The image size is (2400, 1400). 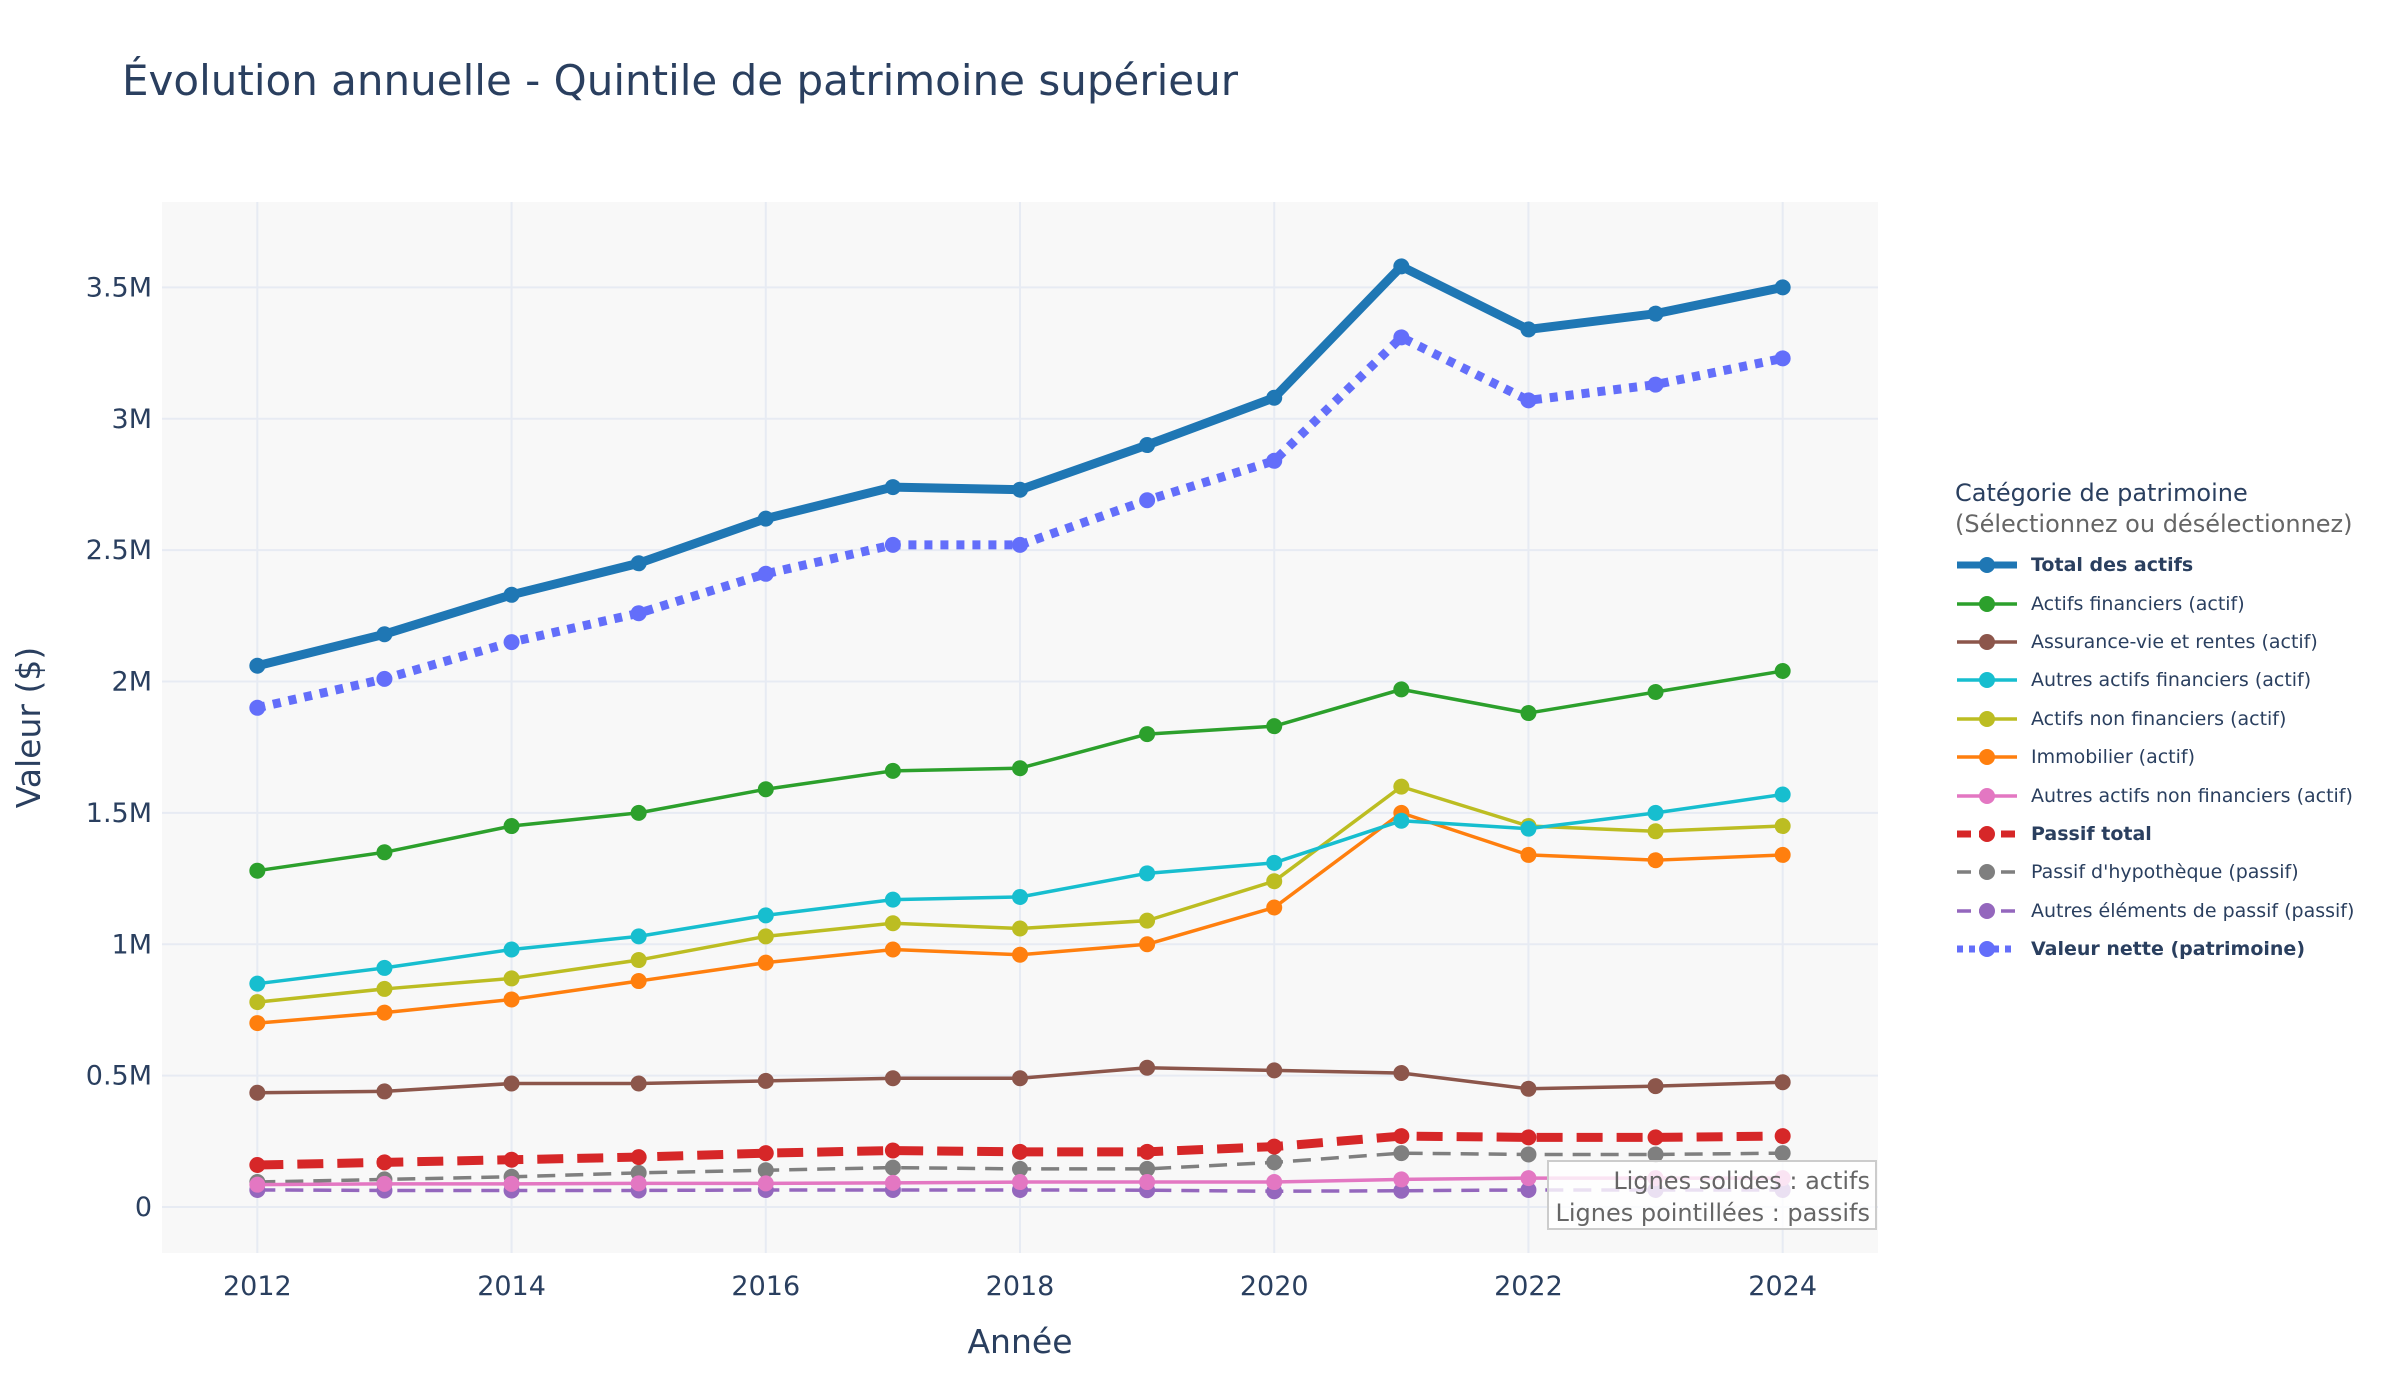 What do you see at coordinates (2175, 911) in the screenshot?
I see `legend-item-autres-elements-de-passif-passif: Autres éléments de passif (passif)` at bounding box center [2175, 911].